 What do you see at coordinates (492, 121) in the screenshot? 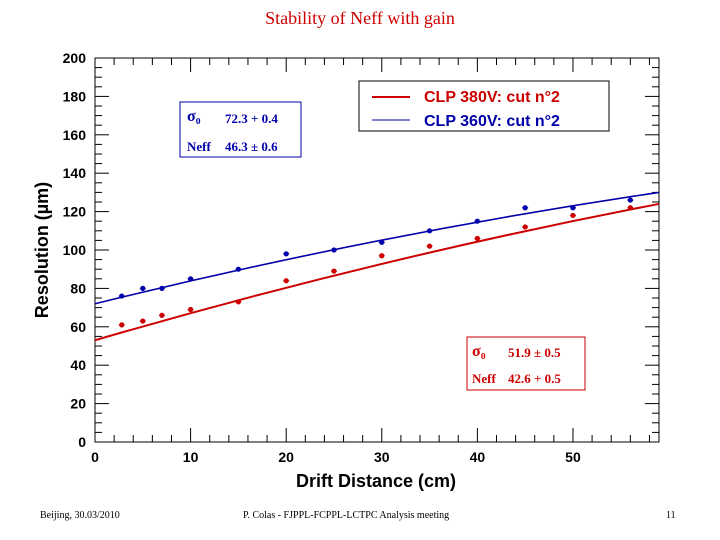
I see `legend-label-360v: CLP 360V: cut n°2` at bounding box center [492, 121].